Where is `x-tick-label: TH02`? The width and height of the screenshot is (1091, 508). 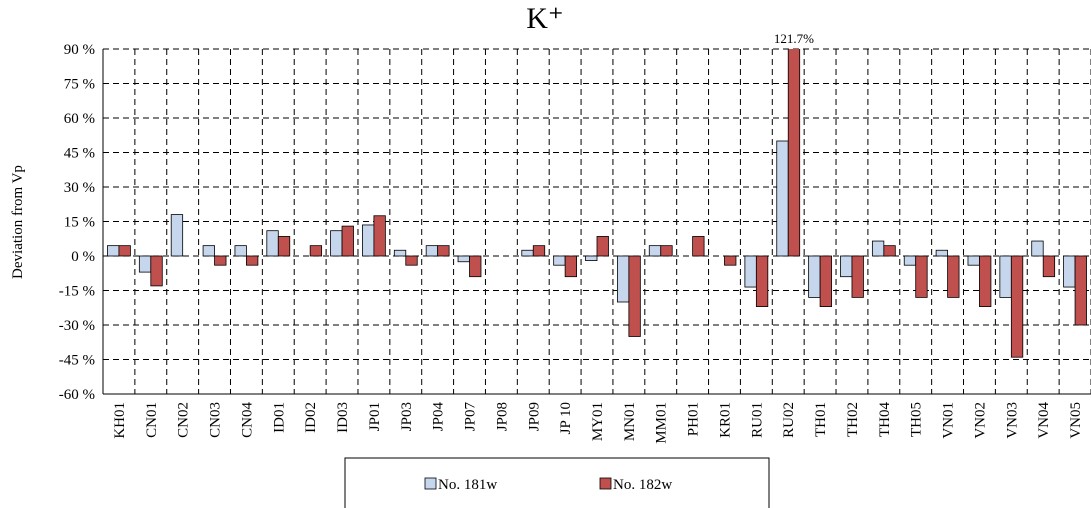 x-tick-label: TH02 is located at coordinates (853, 419).